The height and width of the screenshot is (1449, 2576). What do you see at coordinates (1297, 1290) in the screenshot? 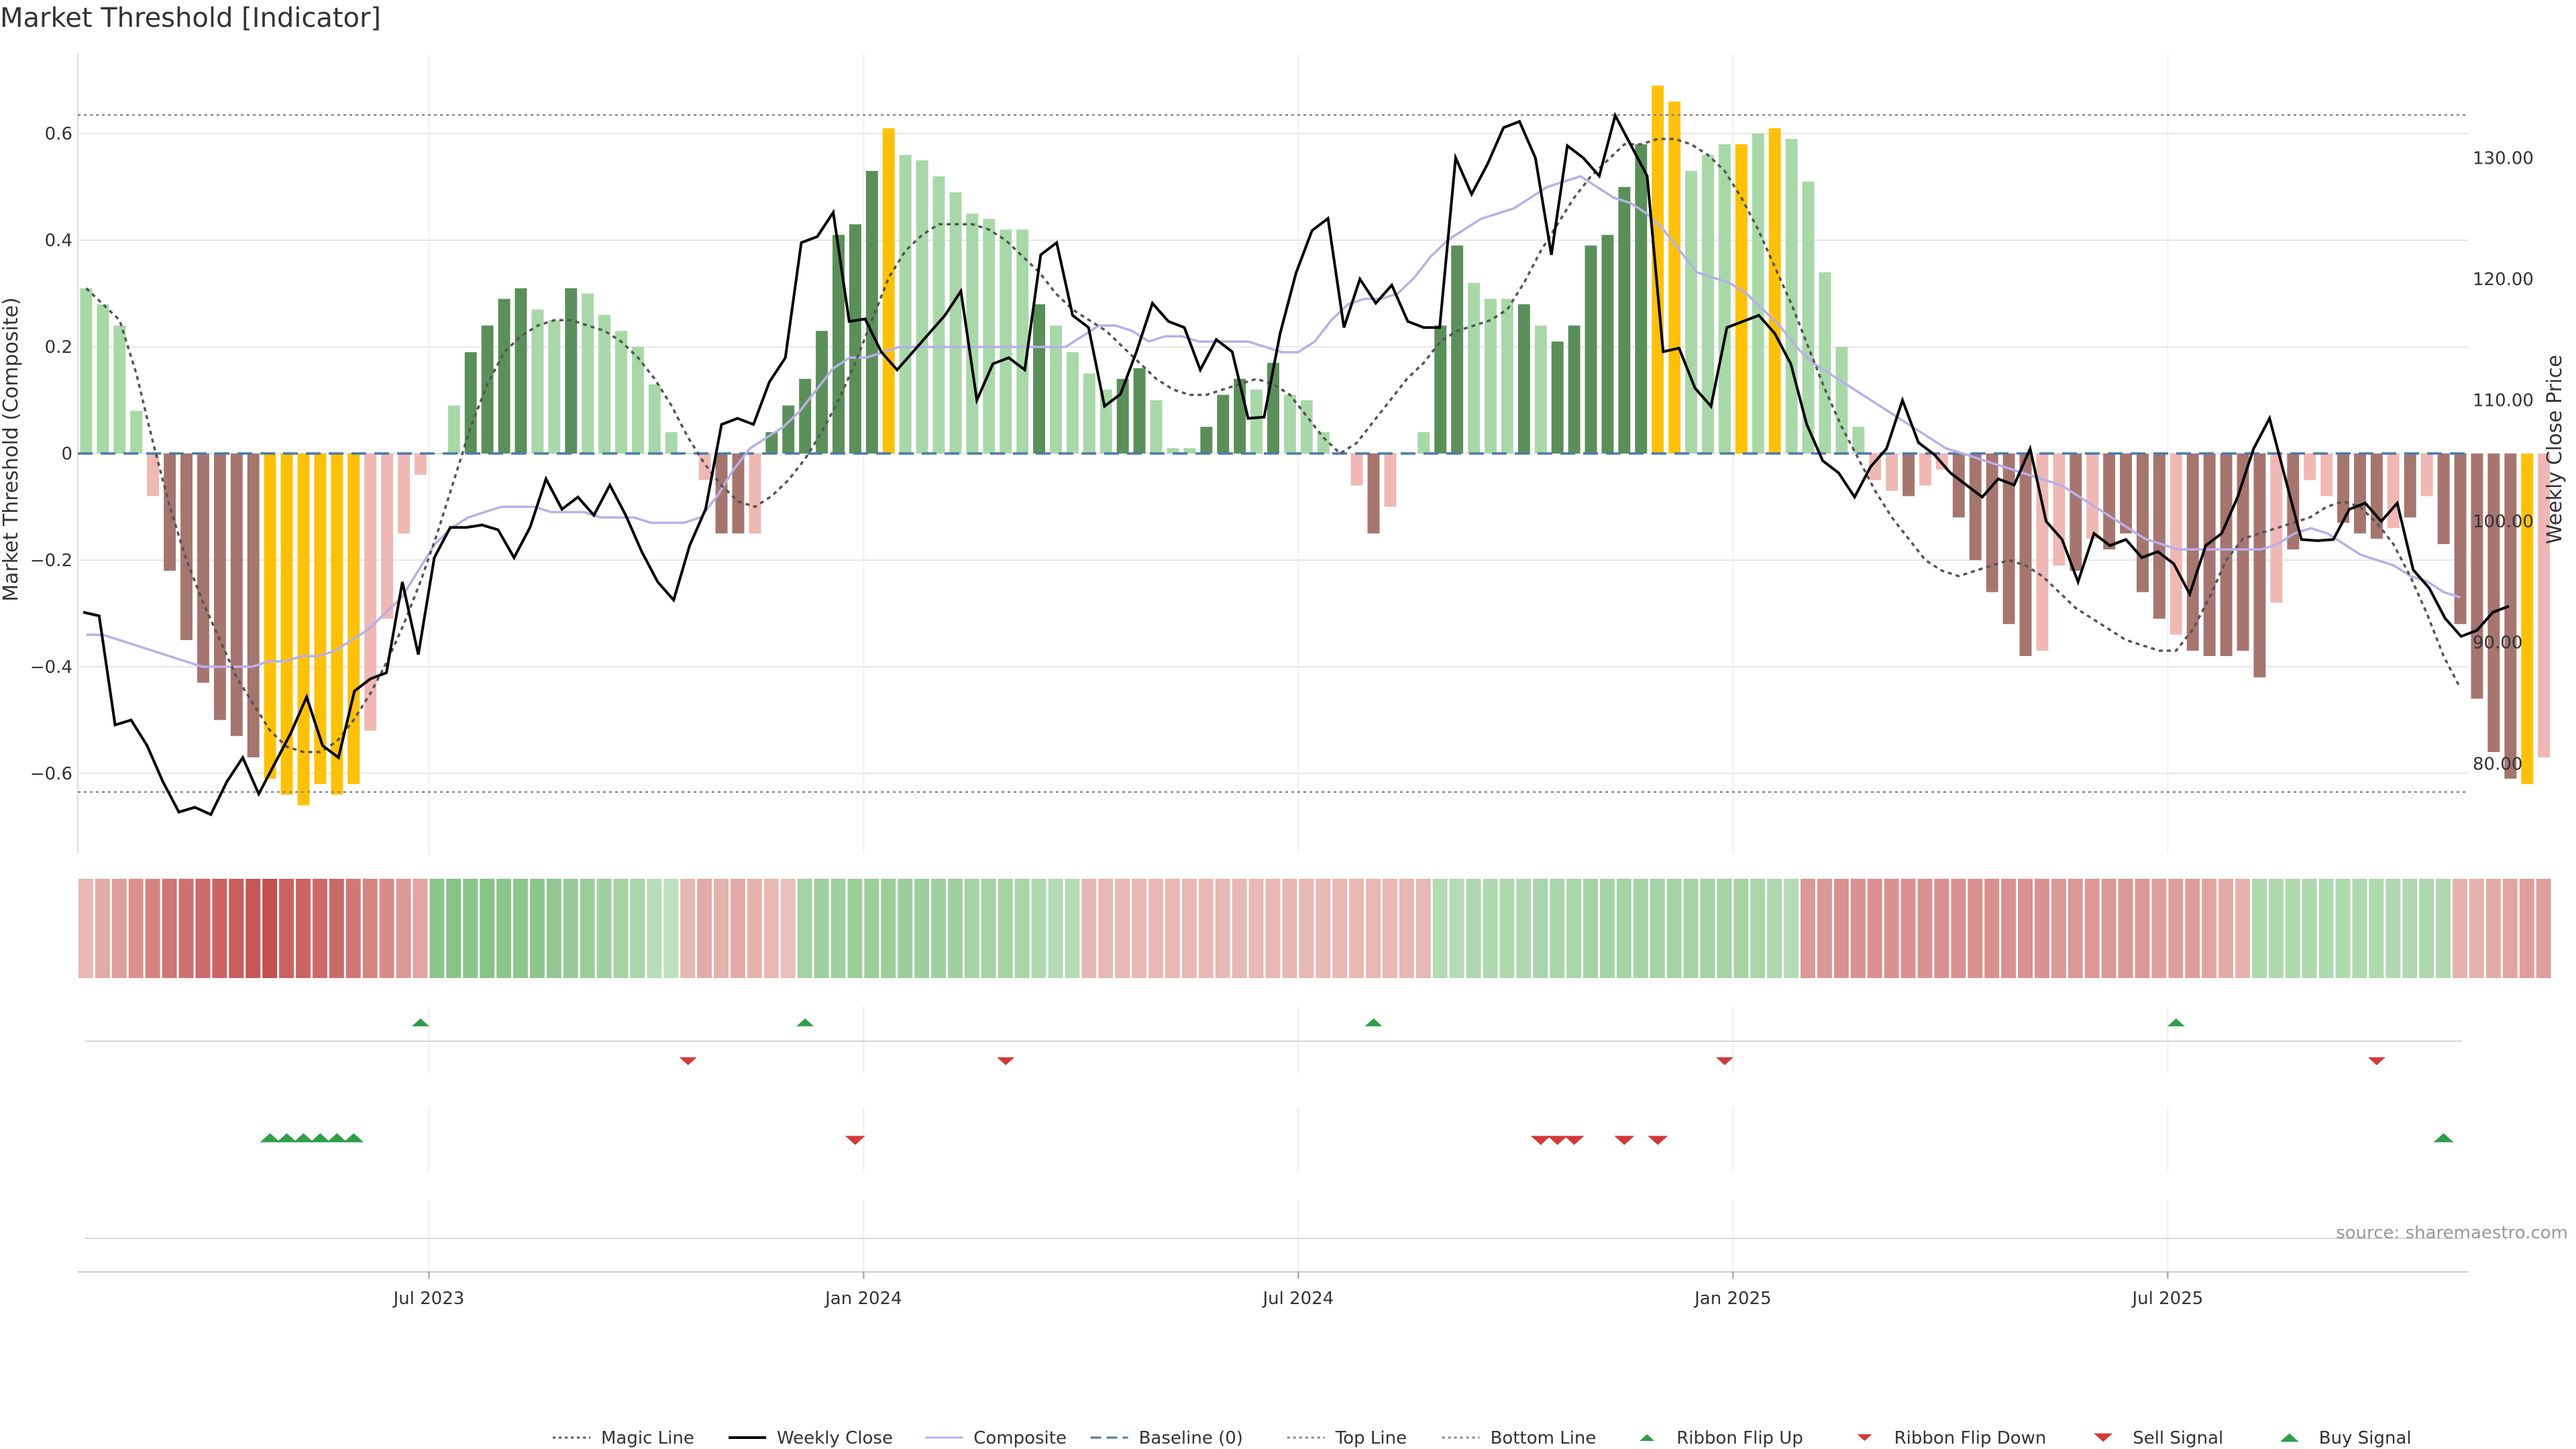
I see `x-axis-ticks: Jul 2023 Jan 2024 Jul 2024 Jan 2025 Jul 2025` at bounding box center [1297, 1290].